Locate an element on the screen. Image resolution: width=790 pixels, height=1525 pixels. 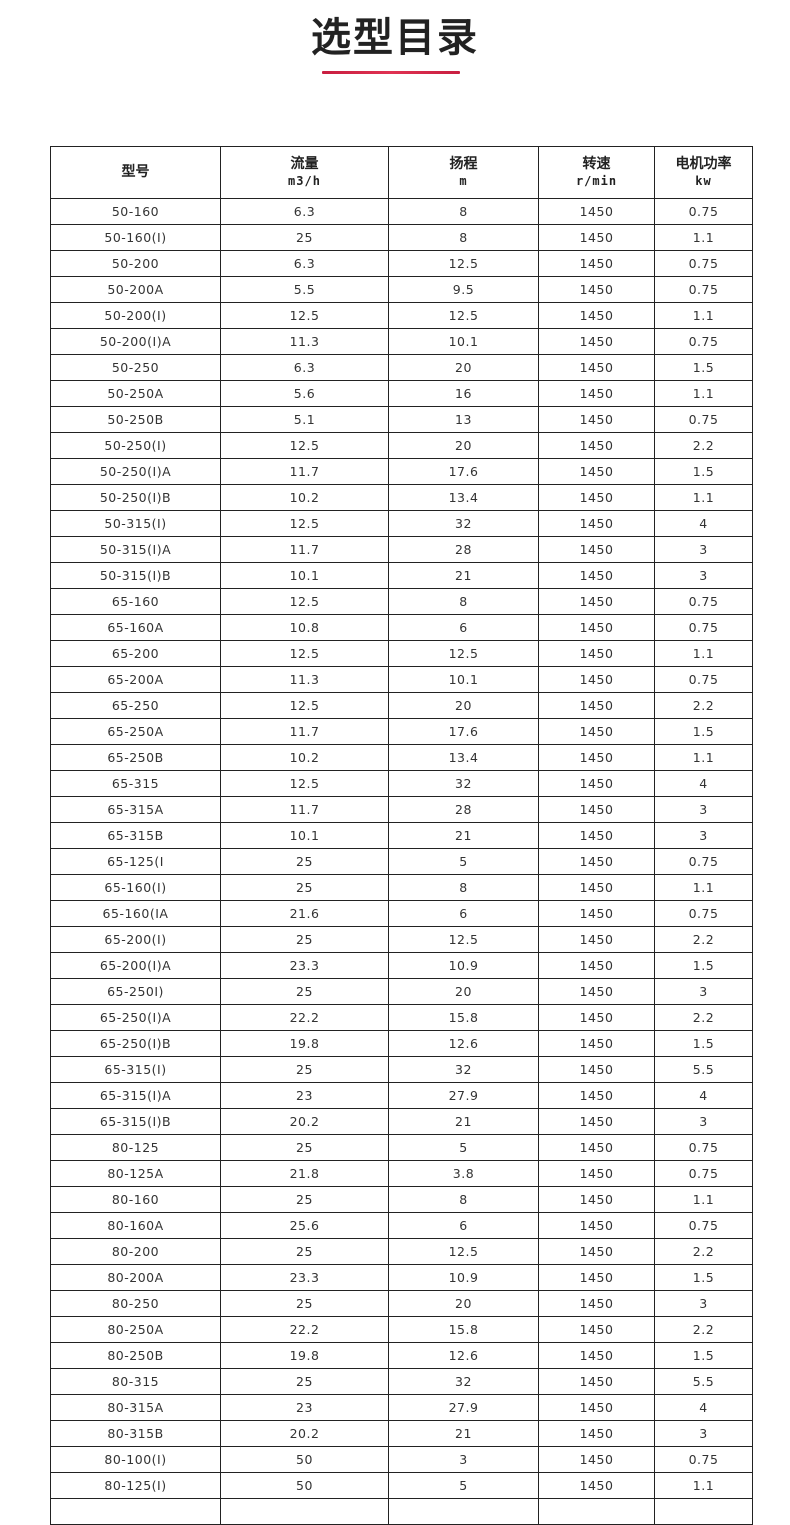
cell-head: 6 is located at coordinates (463, 913).